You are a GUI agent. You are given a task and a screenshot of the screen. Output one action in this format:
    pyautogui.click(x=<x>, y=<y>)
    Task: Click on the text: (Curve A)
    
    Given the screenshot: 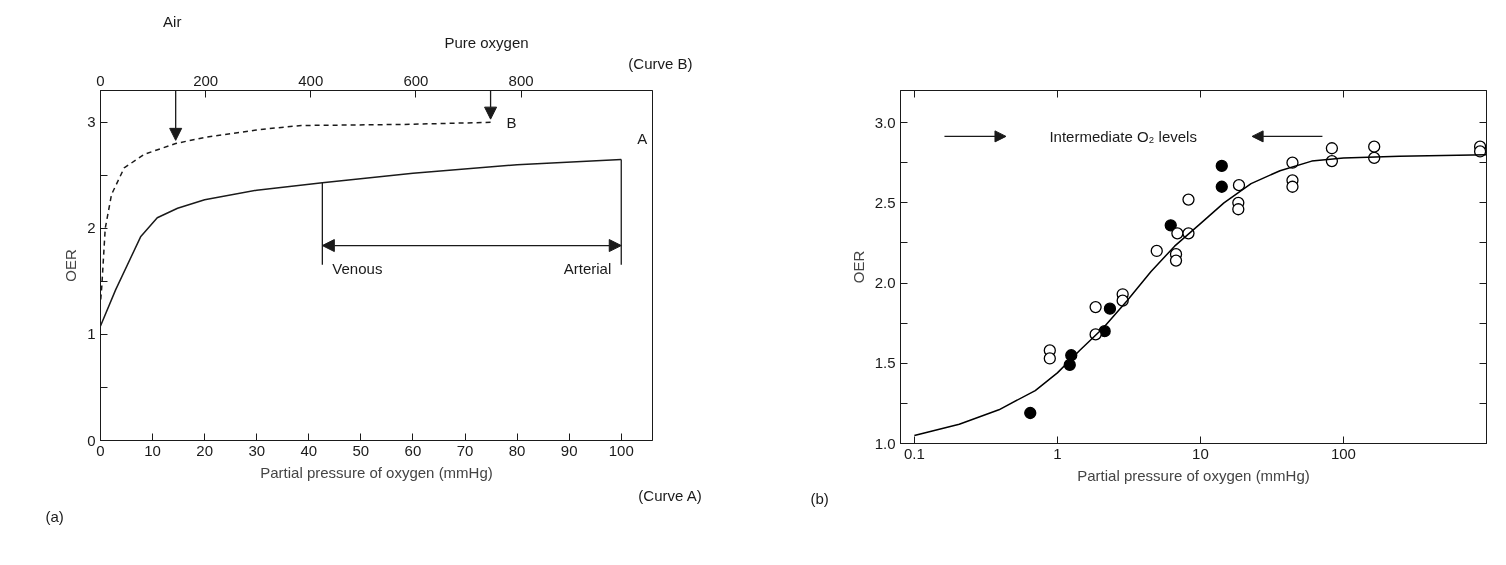 What is the action you would take?
    pyautogui.click(x=670, y=495)
    